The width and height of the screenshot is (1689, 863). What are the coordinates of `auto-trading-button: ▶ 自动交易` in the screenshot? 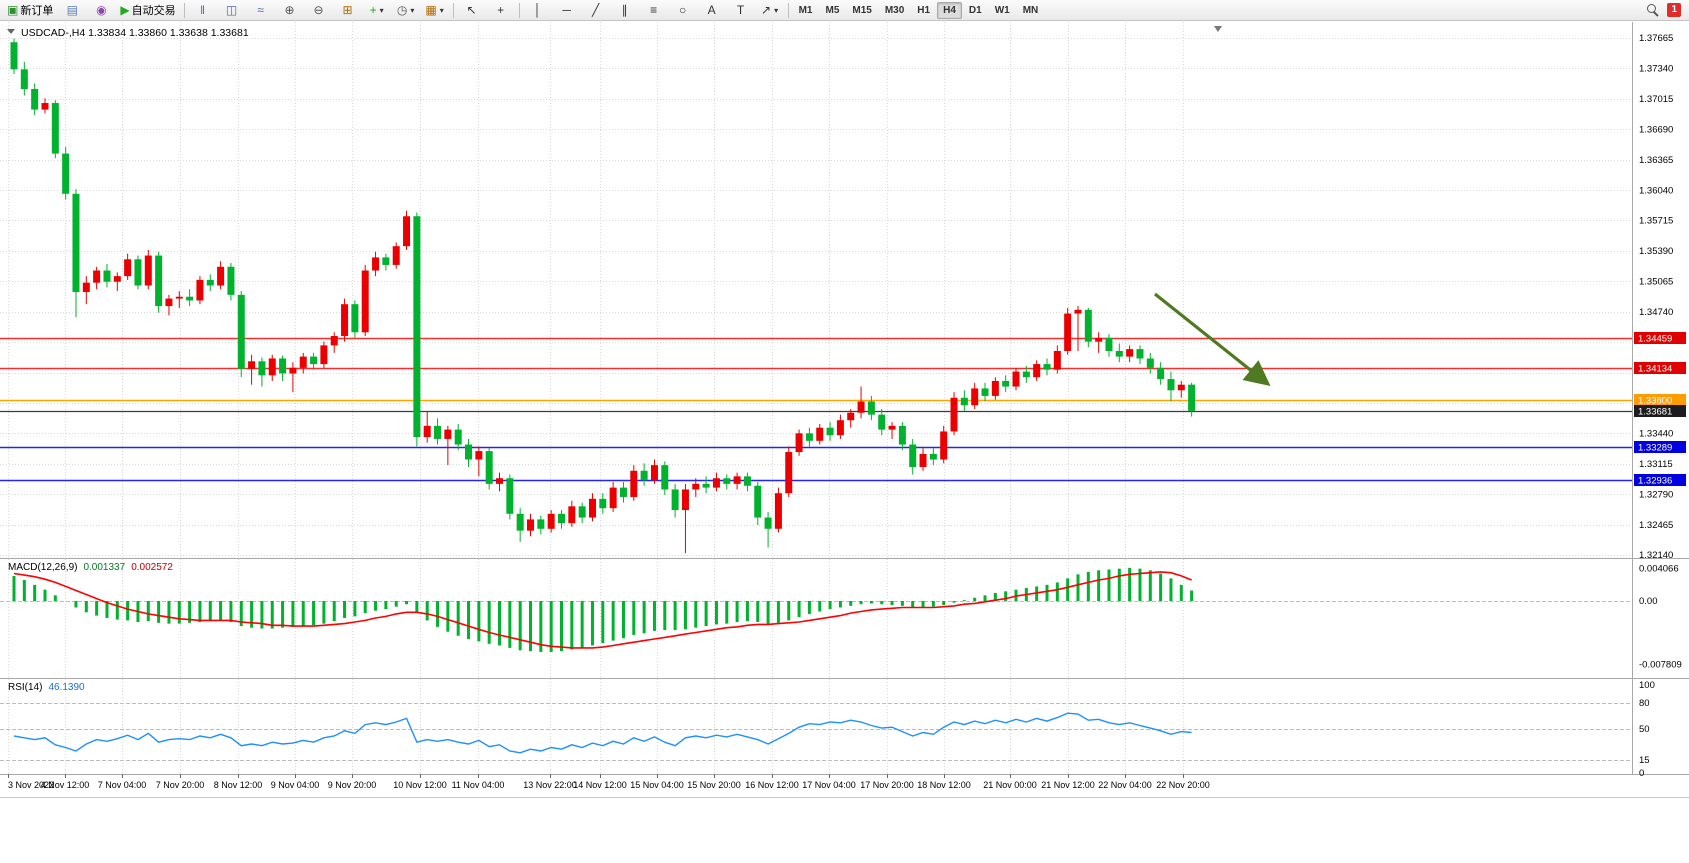 It's located at (147, 10).